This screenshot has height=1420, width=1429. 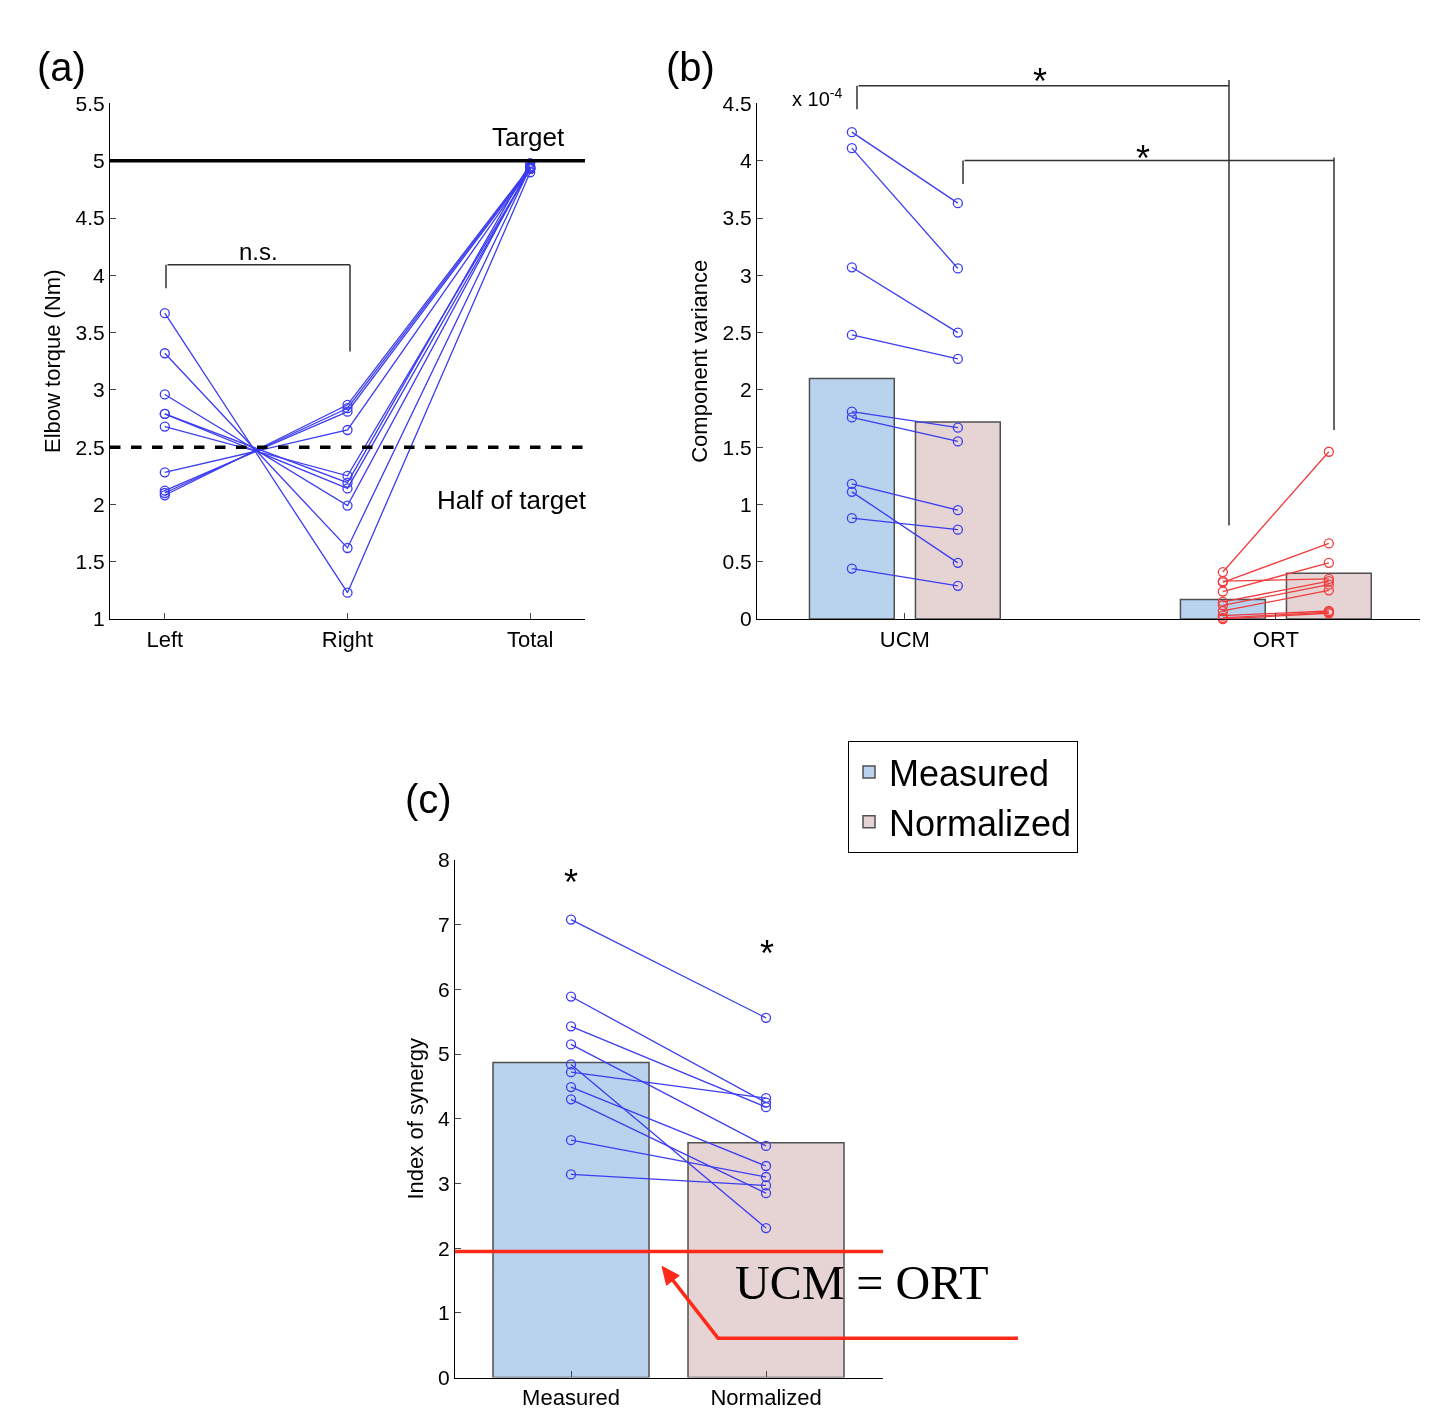 I want to click on annotation: x 10$^{-4}$, so click(x=817, y=98).